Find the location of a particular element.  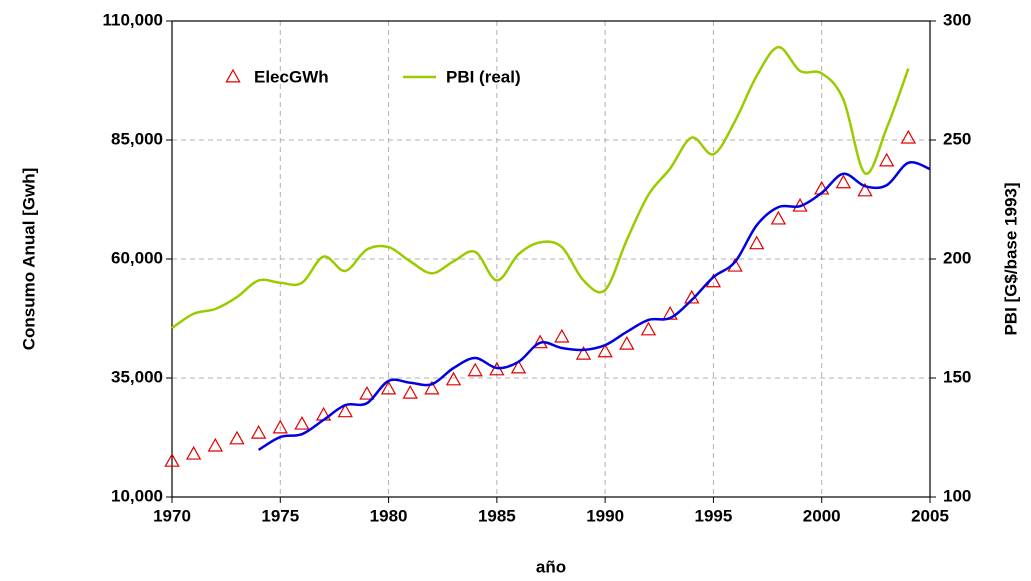

y-tick-label: 10,000 is located at coordinates (137, 495).